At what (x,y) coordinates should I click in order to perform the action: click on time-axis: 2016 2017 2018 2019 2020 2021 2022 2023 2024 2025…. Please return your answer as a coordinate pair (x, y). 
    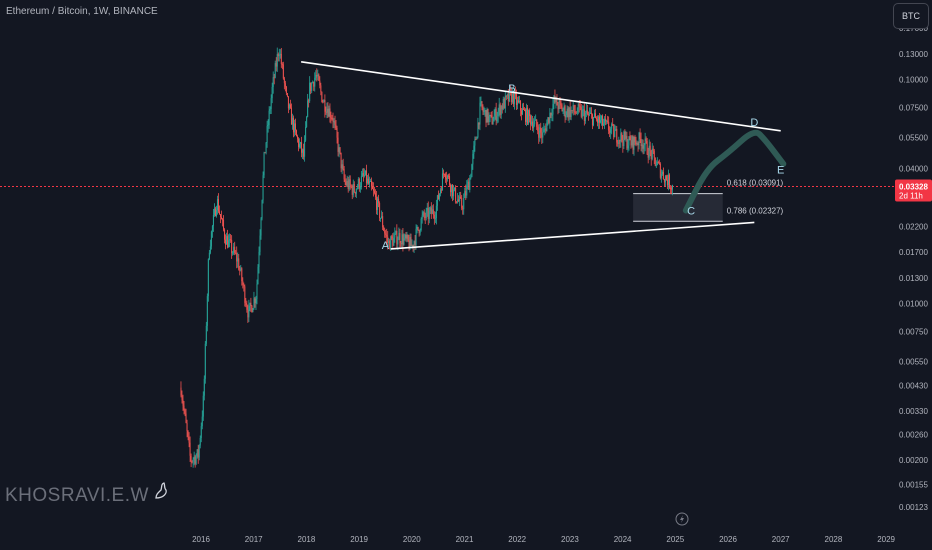
    Looking at the image, I should click on (543, 539).